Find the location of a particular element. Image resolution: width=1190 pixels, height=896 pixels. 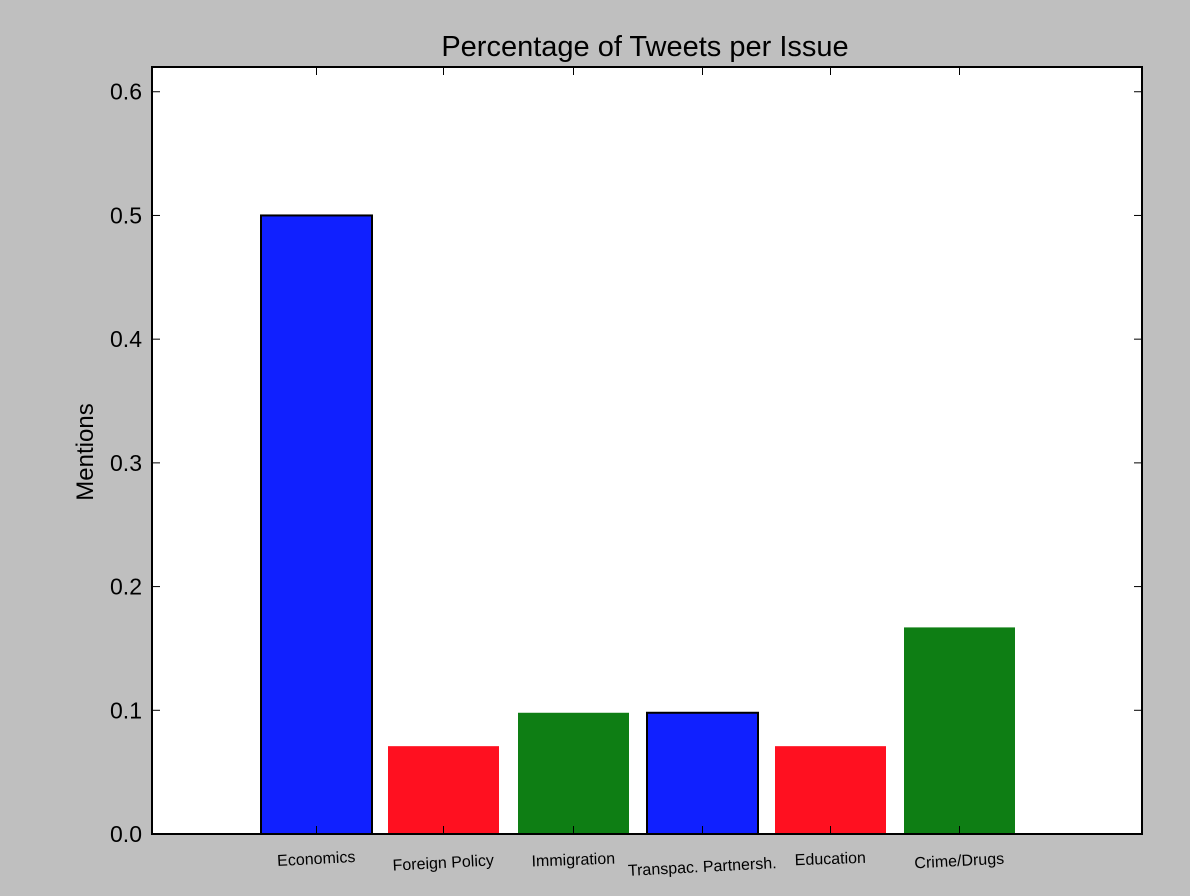

x-tick-label: Education is located at coordinates (830, 859).